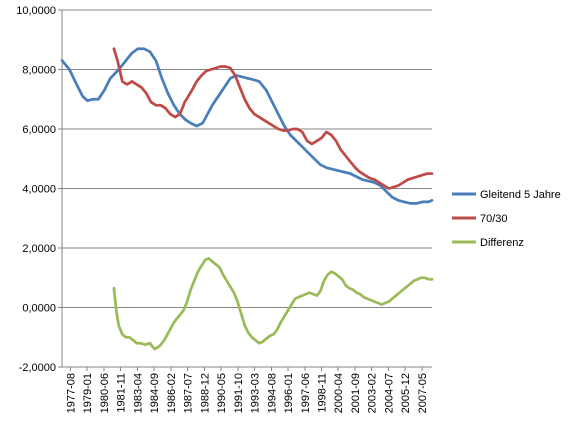 This screenshot has width=575, height=432. What do you see at coordinates (406, 393) in the screenshot?
I see `x-tick-label: 2005-12` at bounding box center [406, 393].